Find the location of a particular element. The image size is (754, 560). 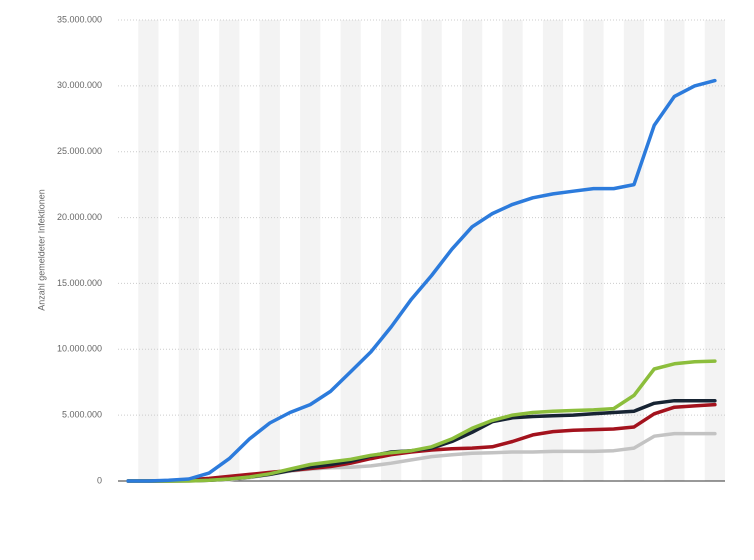

y-tick-label: 25.000.000 is located at coordinates (79, 151).